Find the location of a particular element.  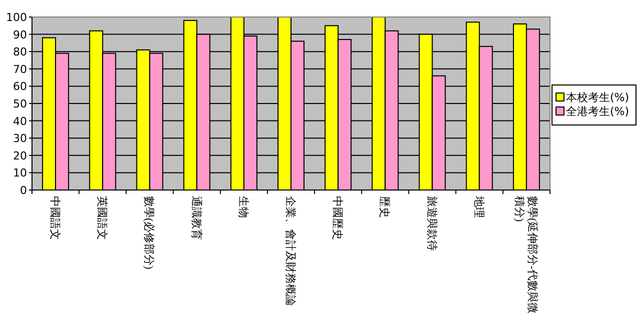

x-tick-label: 數學(必修部分) is located at coordinates (149, 233).